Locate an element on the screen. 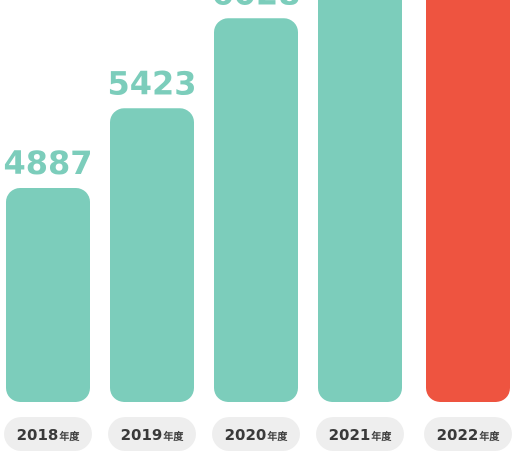 This screenshot has height=452, width=522. category-label-2019: 2019年度 is located at coordinates (153, 435).